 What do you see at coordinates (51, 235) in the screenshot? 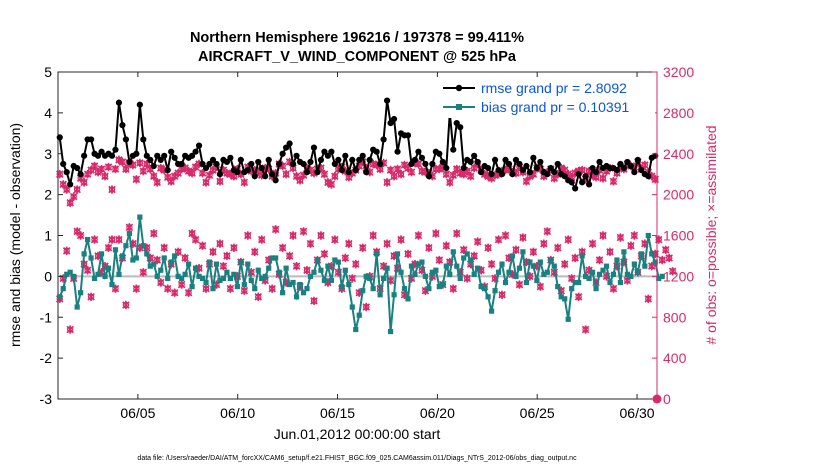
I see `left-y-axis: -3 -2 -1 0 1 2 3 4 5` at bounding box center [51, 235].